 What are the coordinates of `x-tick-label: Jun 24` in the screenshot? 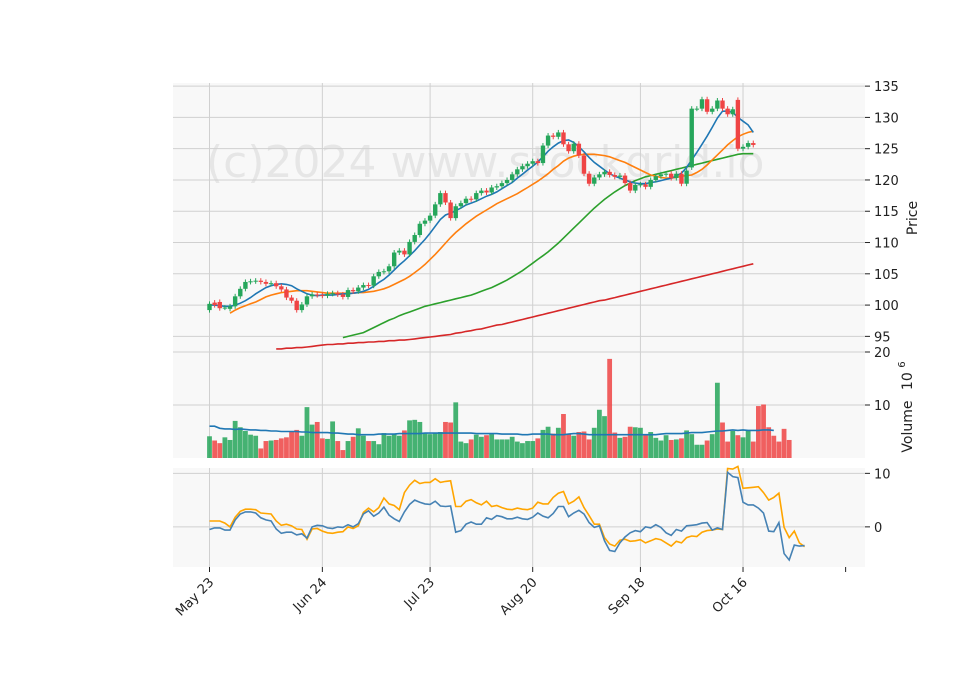 It's located at (310, 595).